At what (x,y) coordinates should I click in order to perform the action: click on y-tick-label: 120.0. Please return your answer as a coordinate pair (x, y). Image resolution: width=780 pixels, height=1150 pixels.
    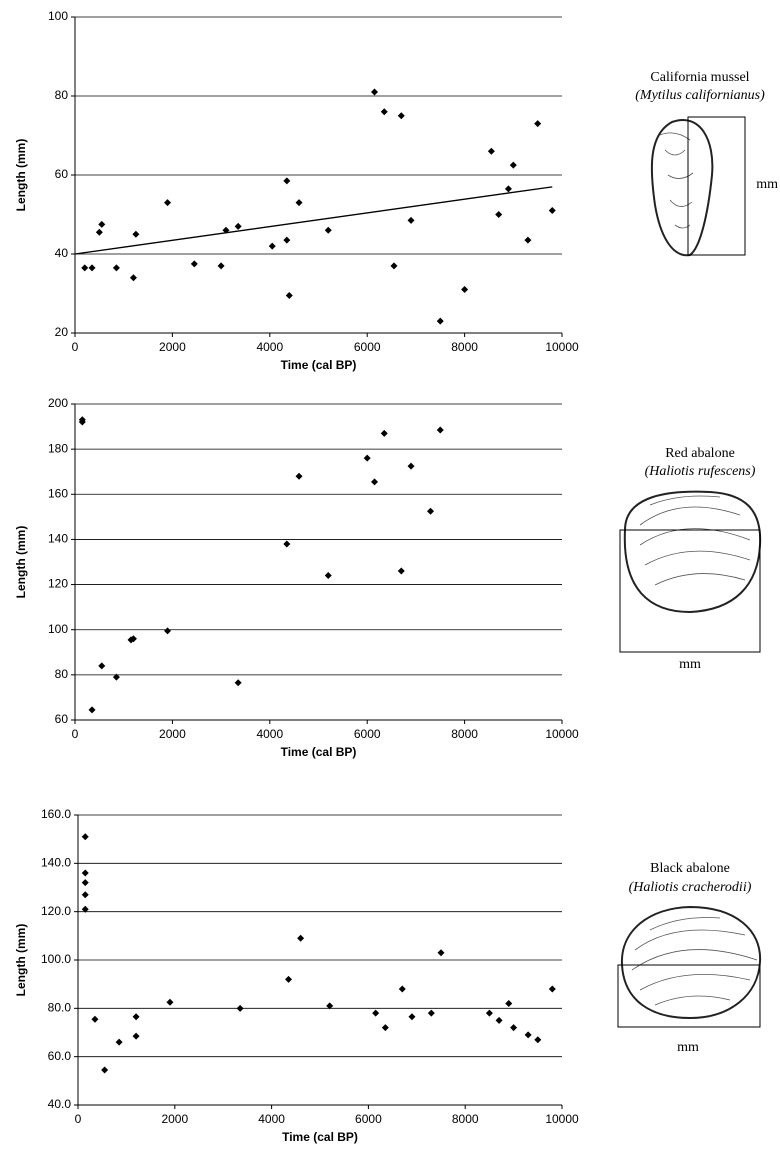
    Looking at the image, I should click on (56, 911).